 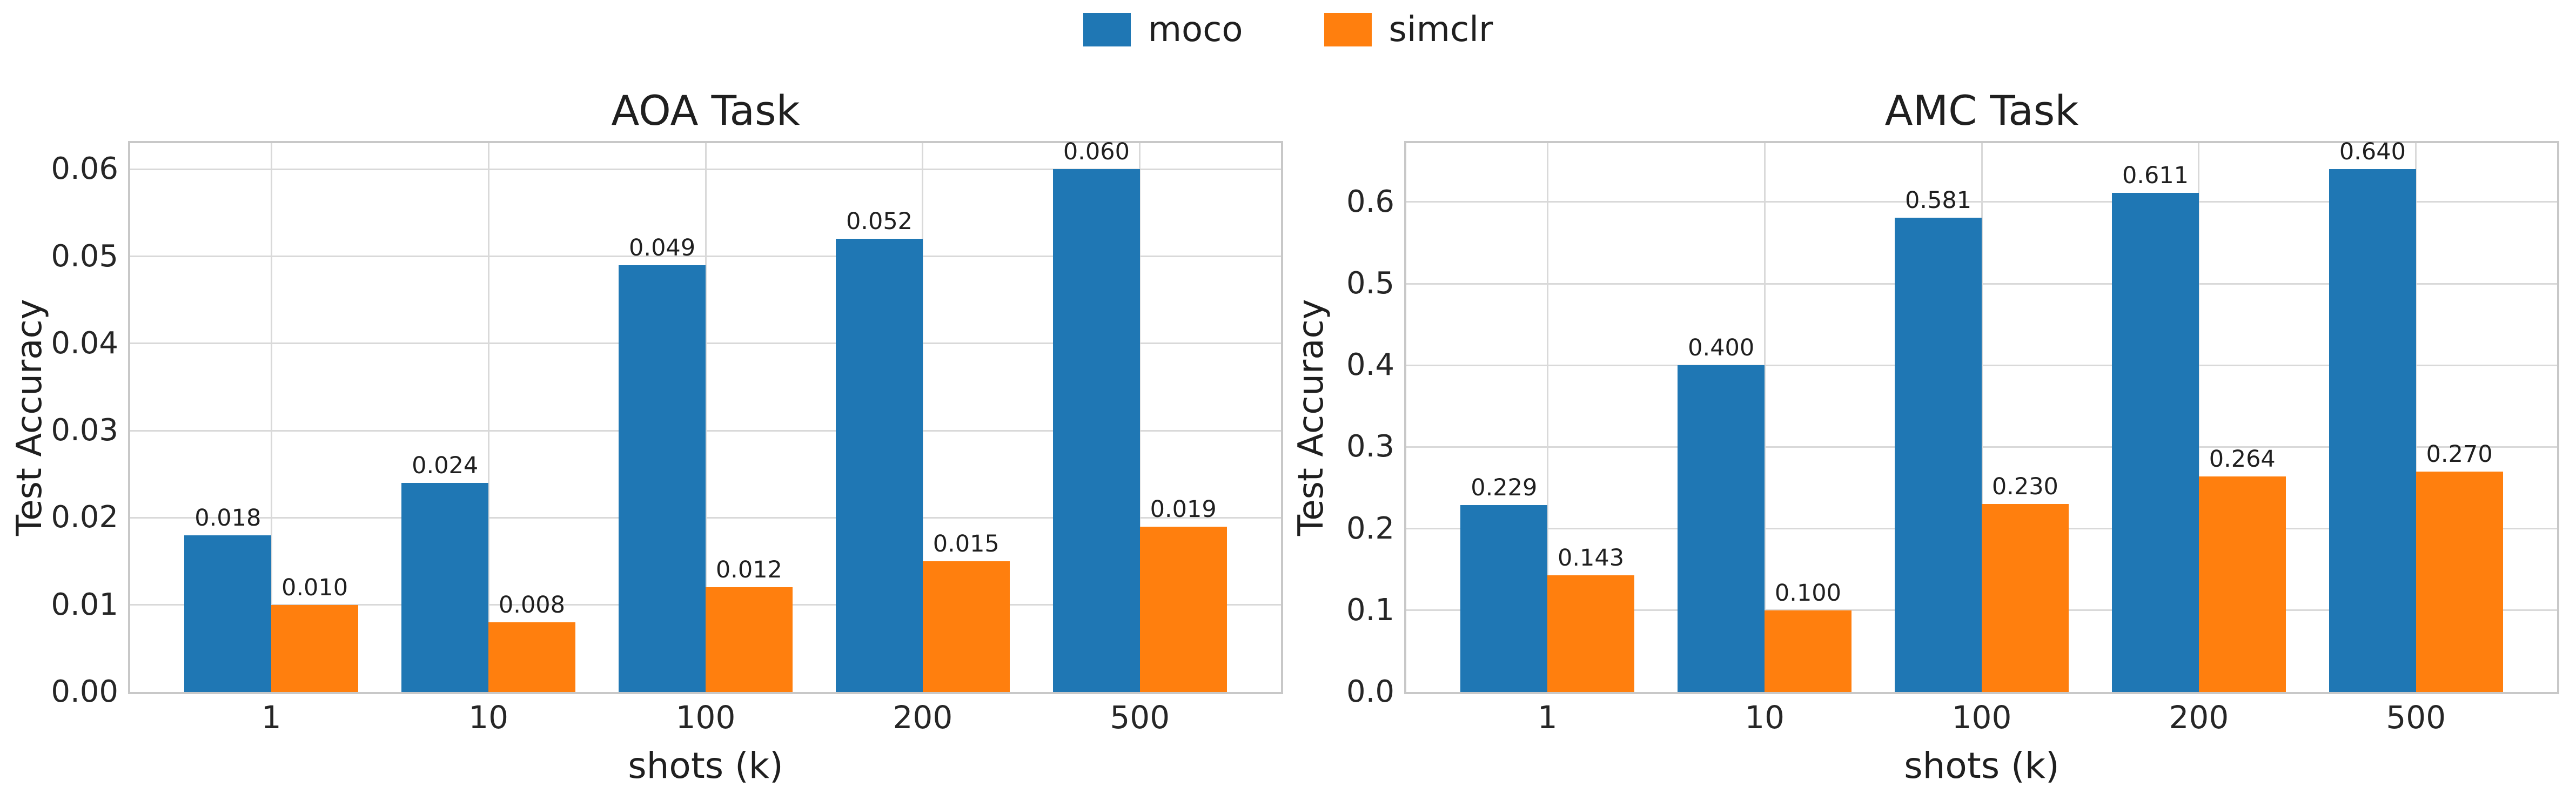 I want to click on bar-label-moco-100: 0.581, so click(x=1939, y=200).